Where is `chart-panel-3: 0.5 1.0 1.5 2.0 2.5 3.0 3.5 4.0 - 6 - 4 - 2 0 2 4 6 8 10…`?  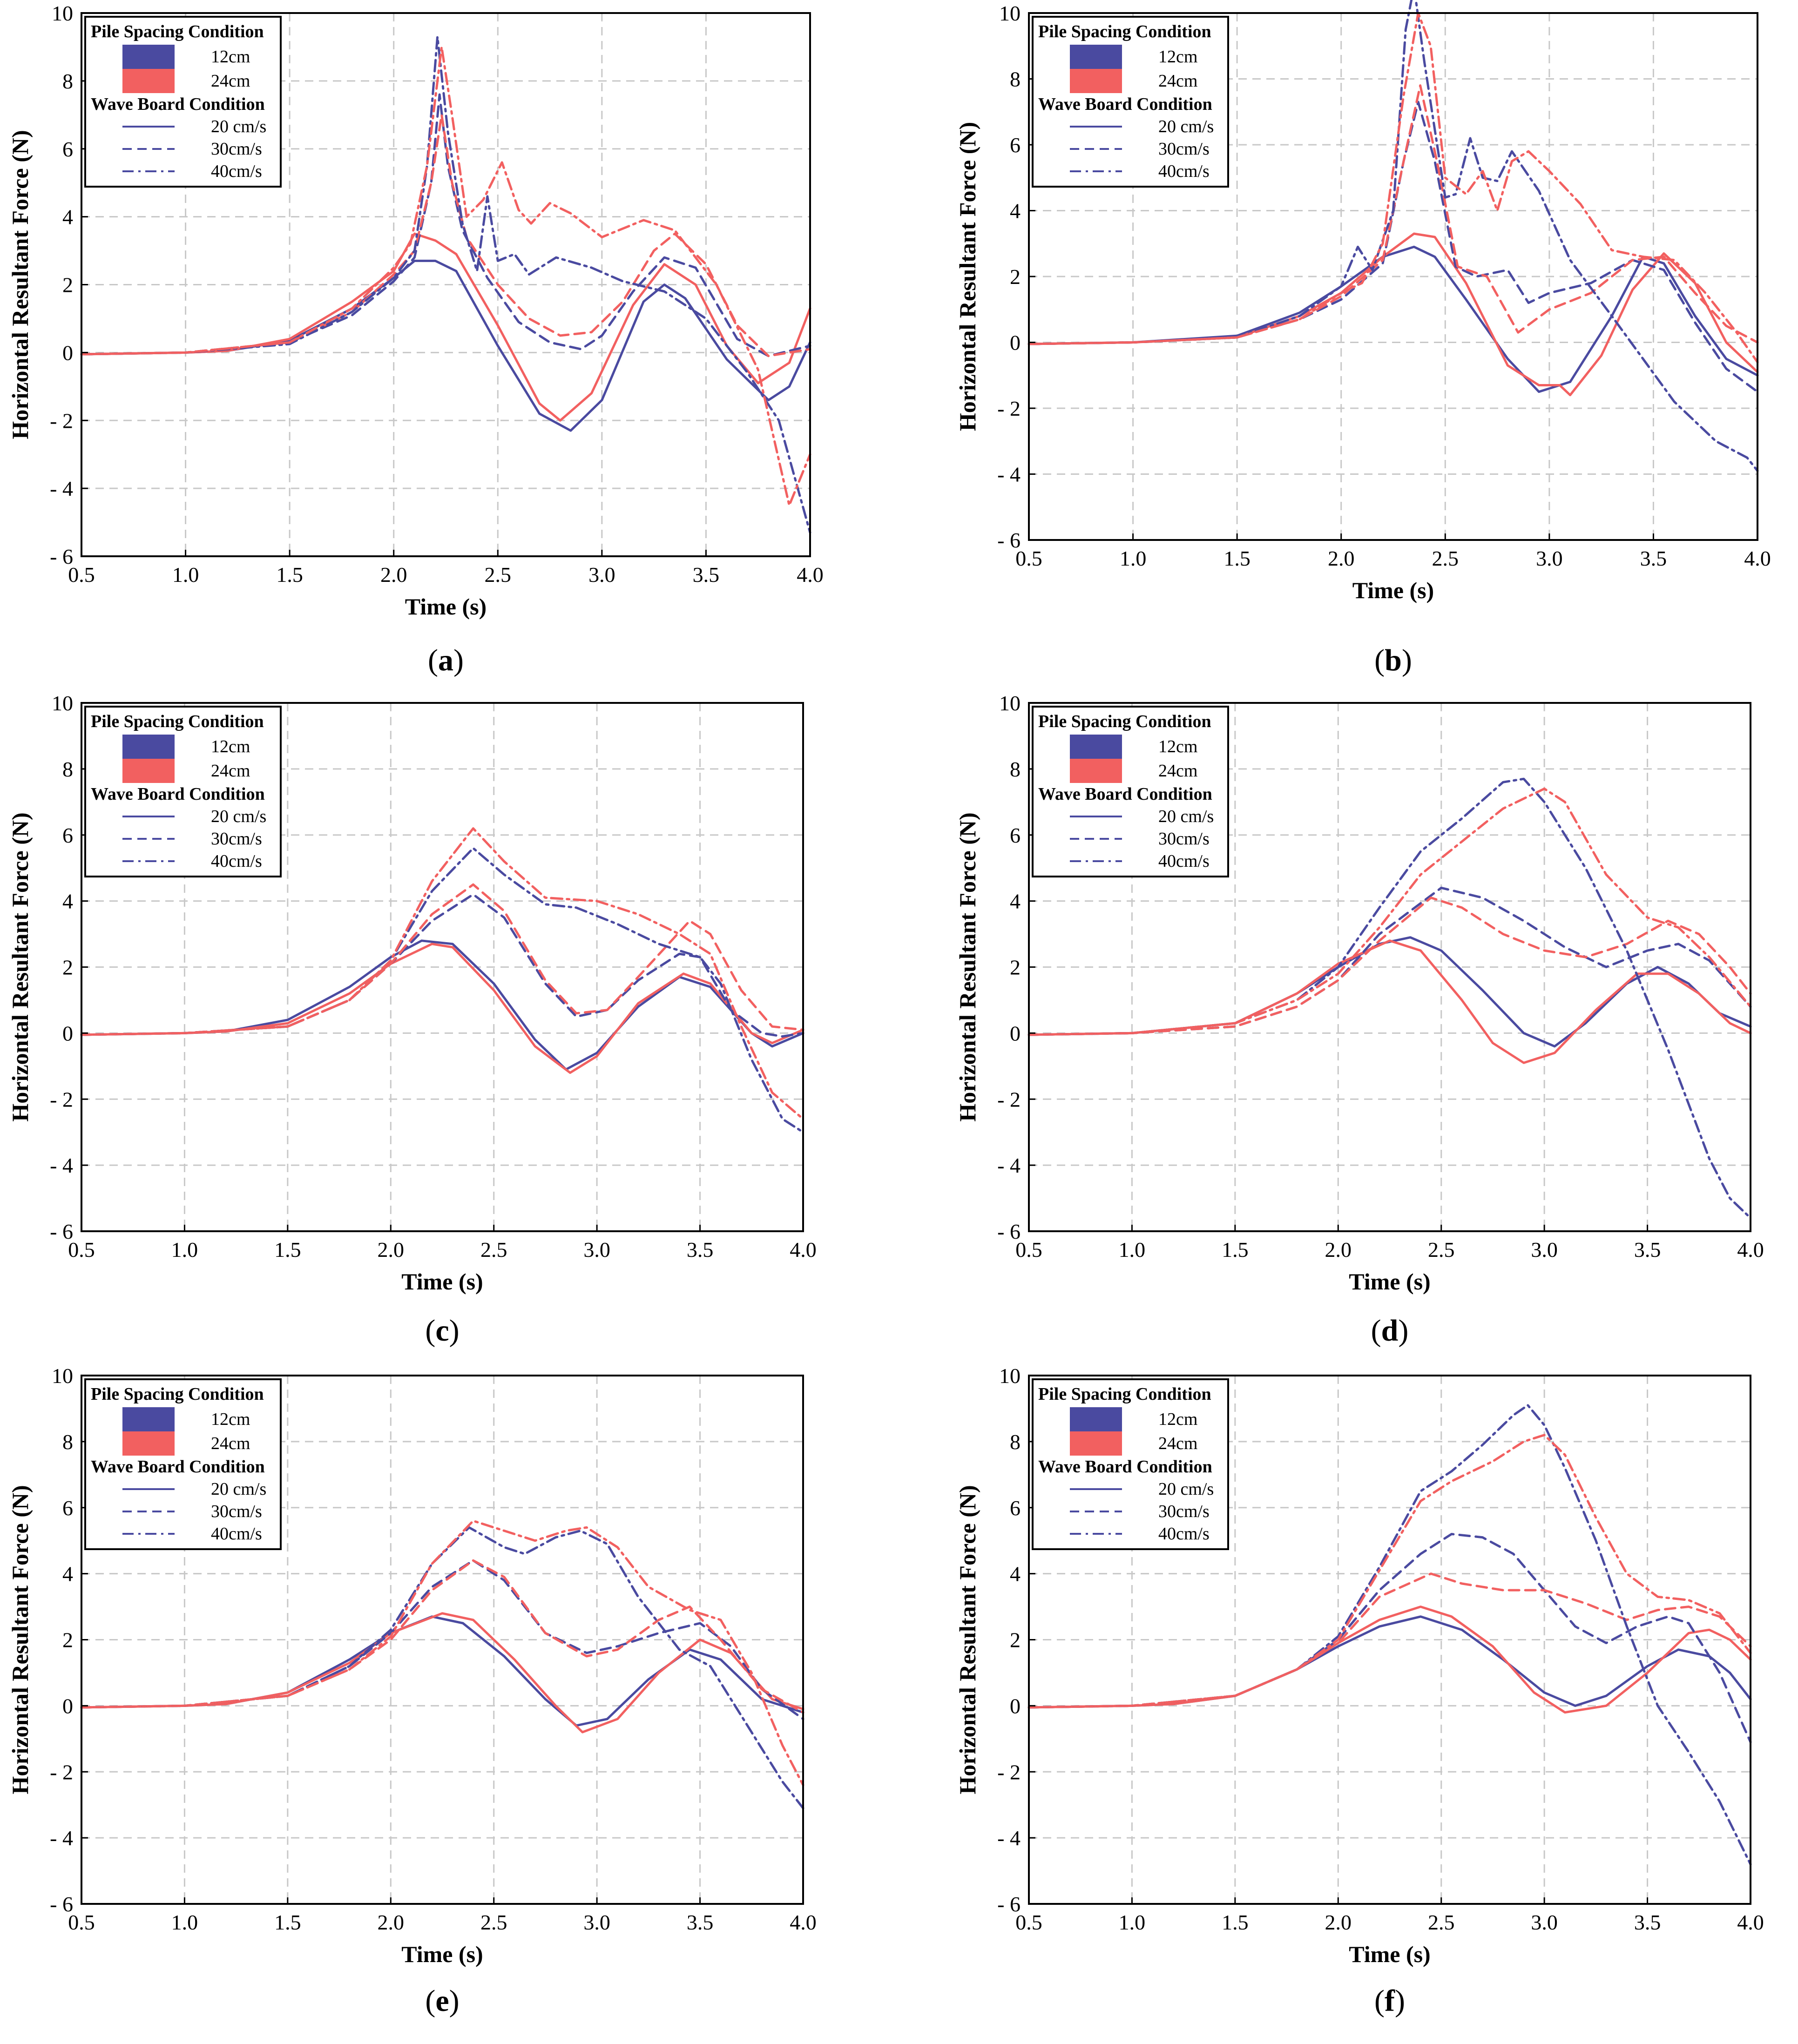
chart-panel-3: 0.5 1.0 1.5 2.0 2.5 3.0 3.5 4.0 - 6 - 4 - 2 0 2 4 6 8 10… is located at coordinates (412, 1019).